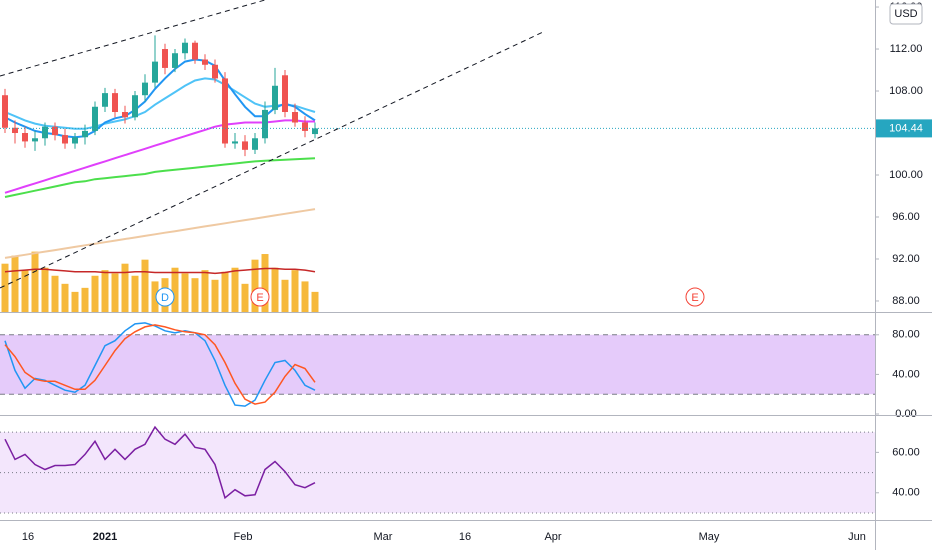 This screenshot has width=932, height=550. What do you see at coordinates (906, 452) in the screenshot?
I see `y-tick-label: 60.00` at bounding box center [906, 452].